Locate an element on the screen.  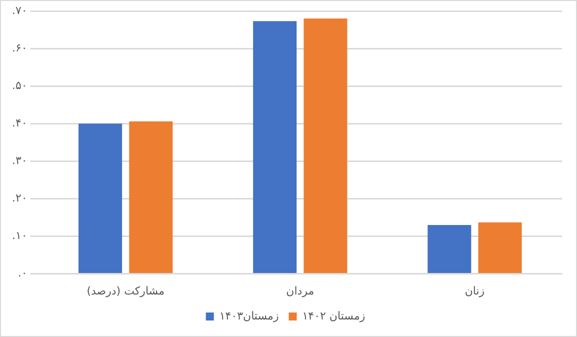
x-tick-label: زنان is located at coordinates (474, 291).